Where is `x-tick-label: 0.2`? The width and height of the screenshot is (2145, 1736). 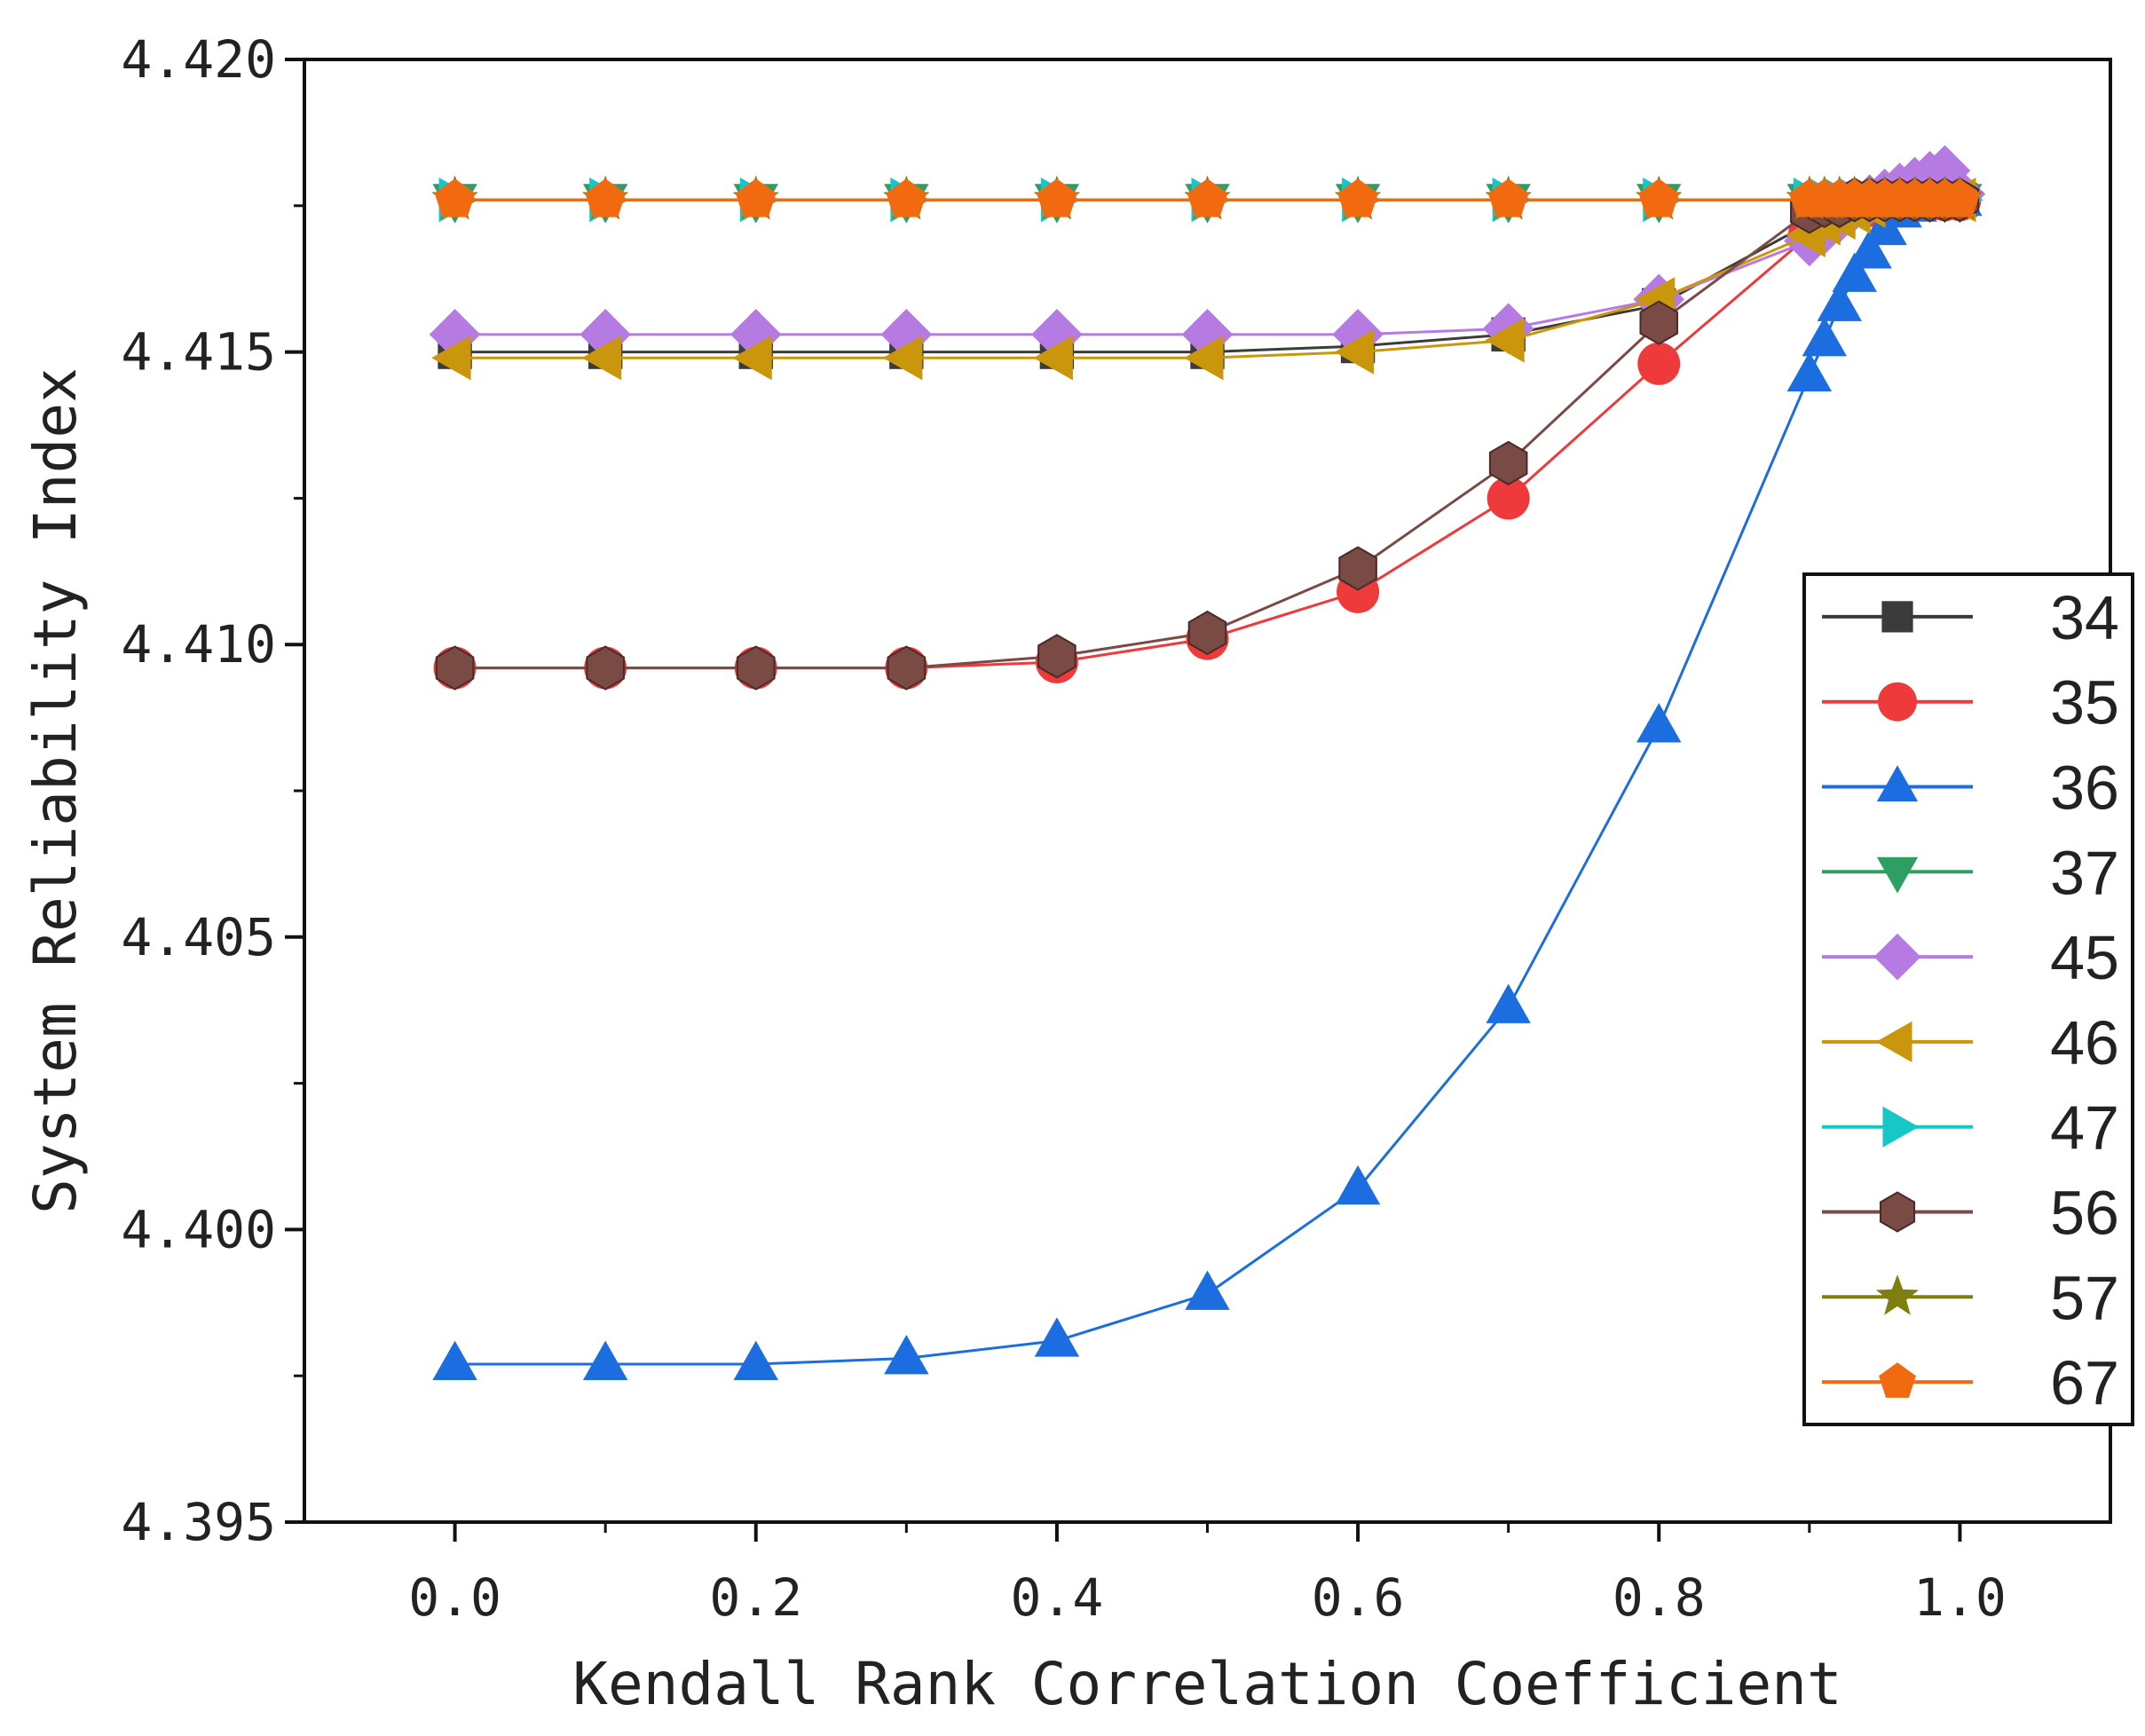
x-tick-label: 0.2 is located at coordinates (755, 1597).